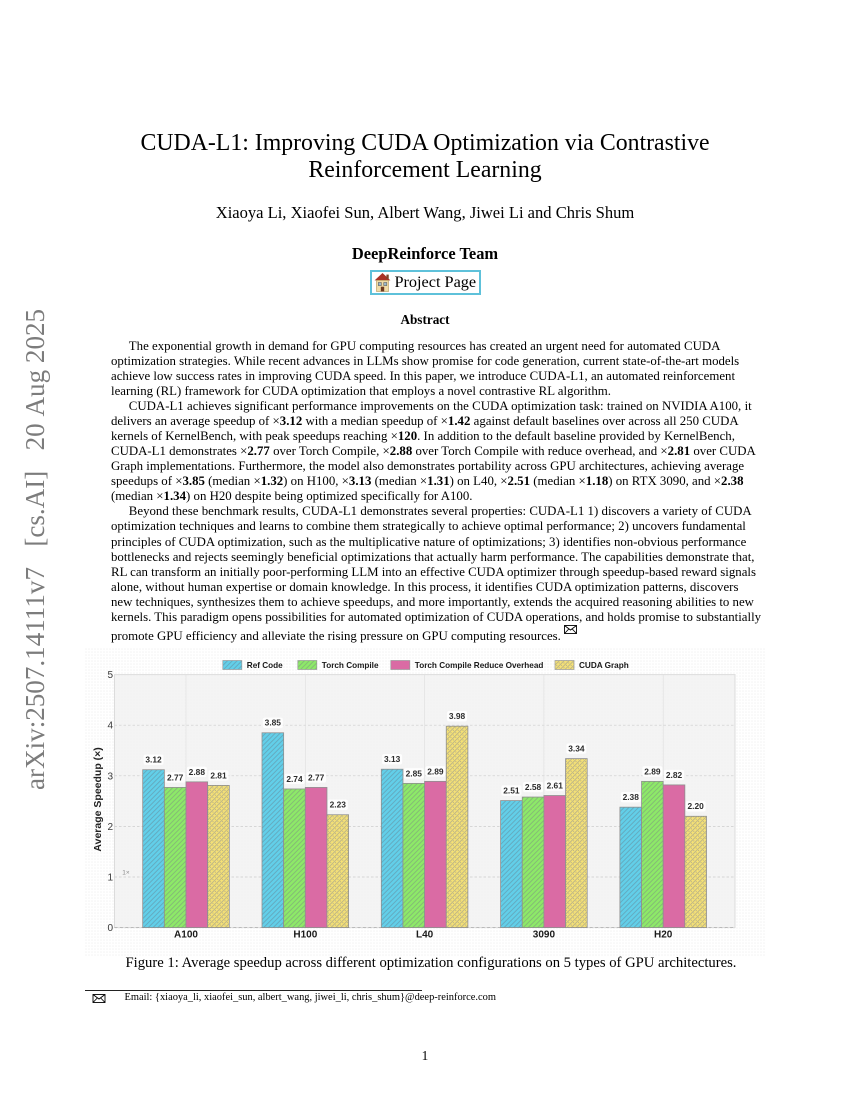 The image size is (850, 1100). I want to click on svg-text: Ref Code, so click(265, 665).